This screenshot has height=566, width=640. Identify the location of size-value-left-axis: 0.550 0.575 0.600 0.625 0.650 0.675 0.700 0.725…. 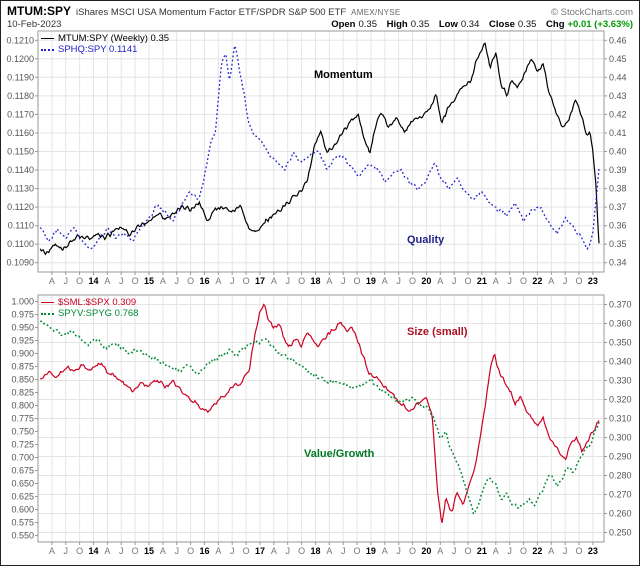
(24, 419).